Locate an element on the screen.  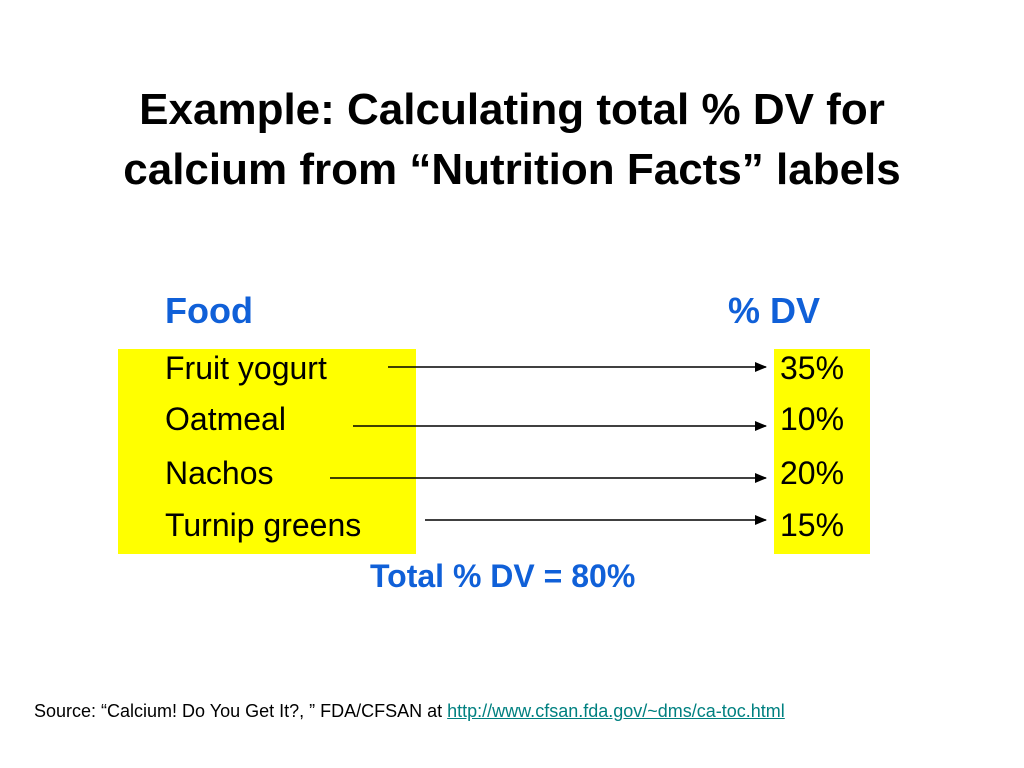
dv-value: 35% is located at coordinates (812, 368).